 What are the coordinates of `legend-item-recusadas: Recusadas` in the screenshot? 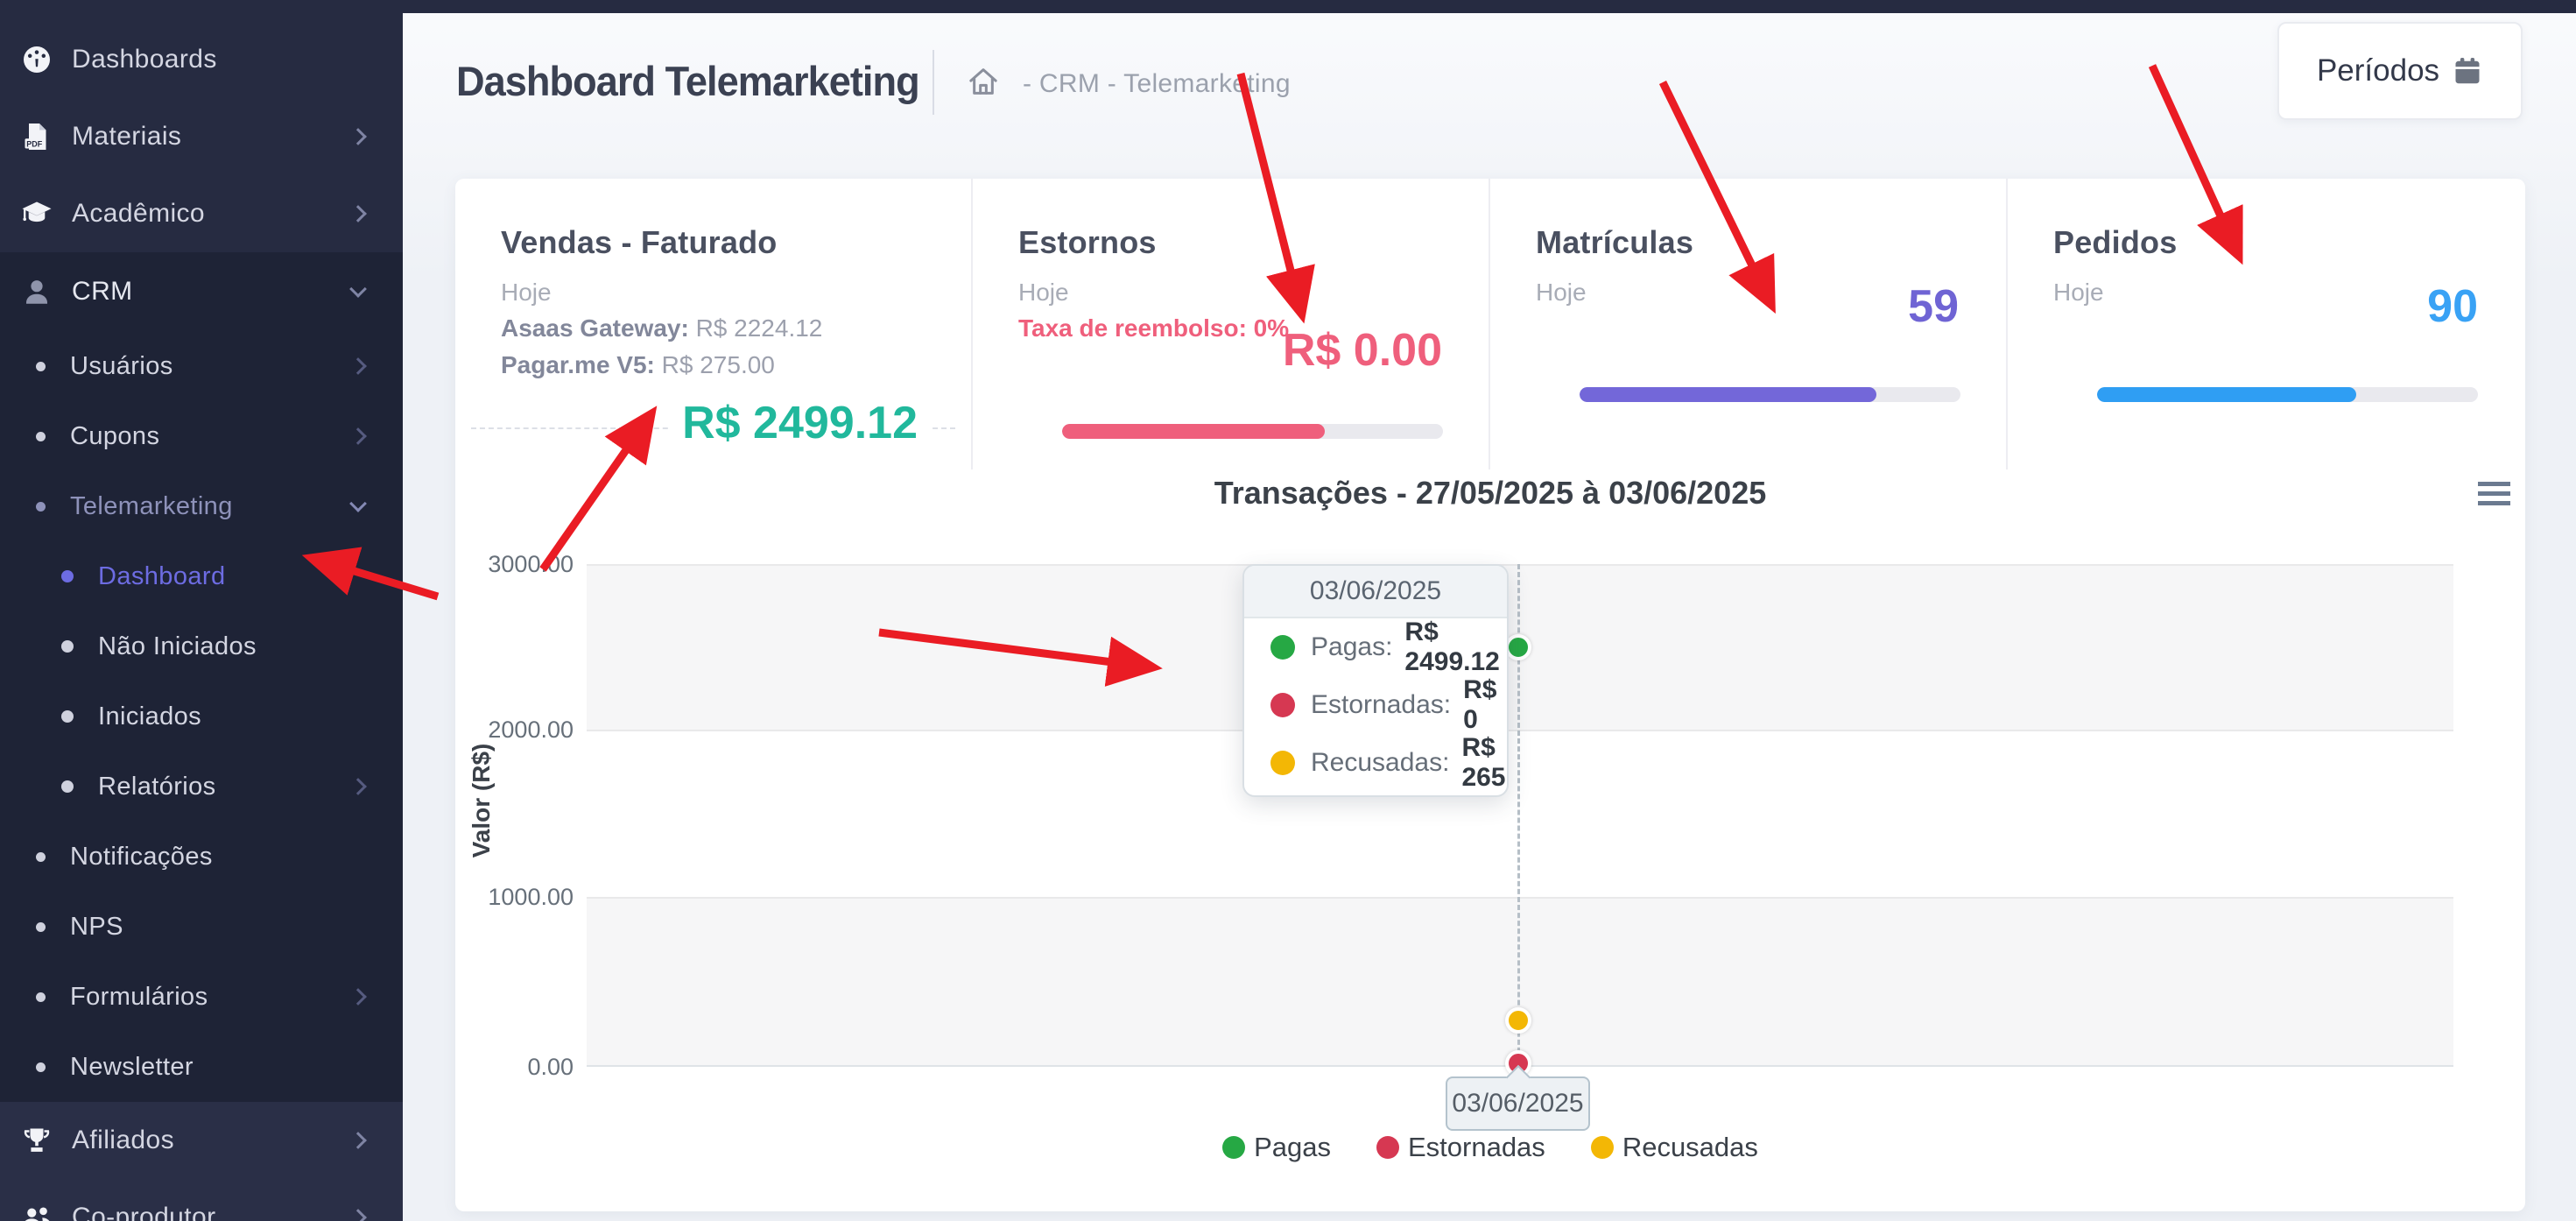 It's located at (1674, 1147).